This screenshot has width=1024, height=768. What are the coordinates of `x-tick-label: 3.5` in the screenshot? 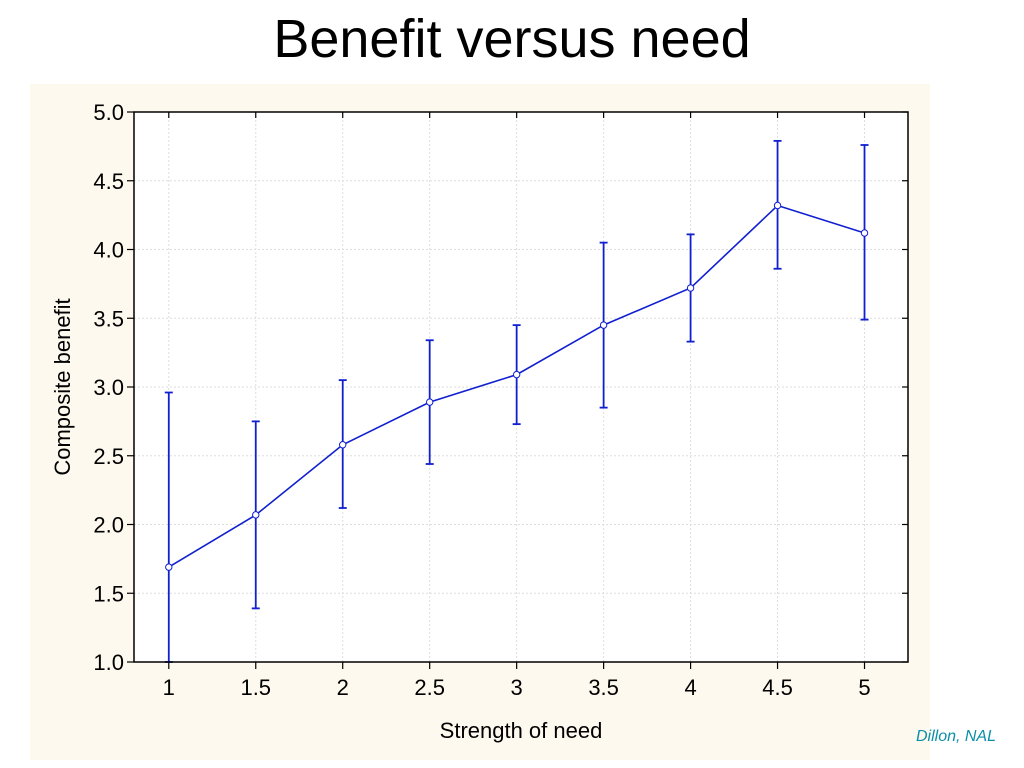 It's located at (603, 687).